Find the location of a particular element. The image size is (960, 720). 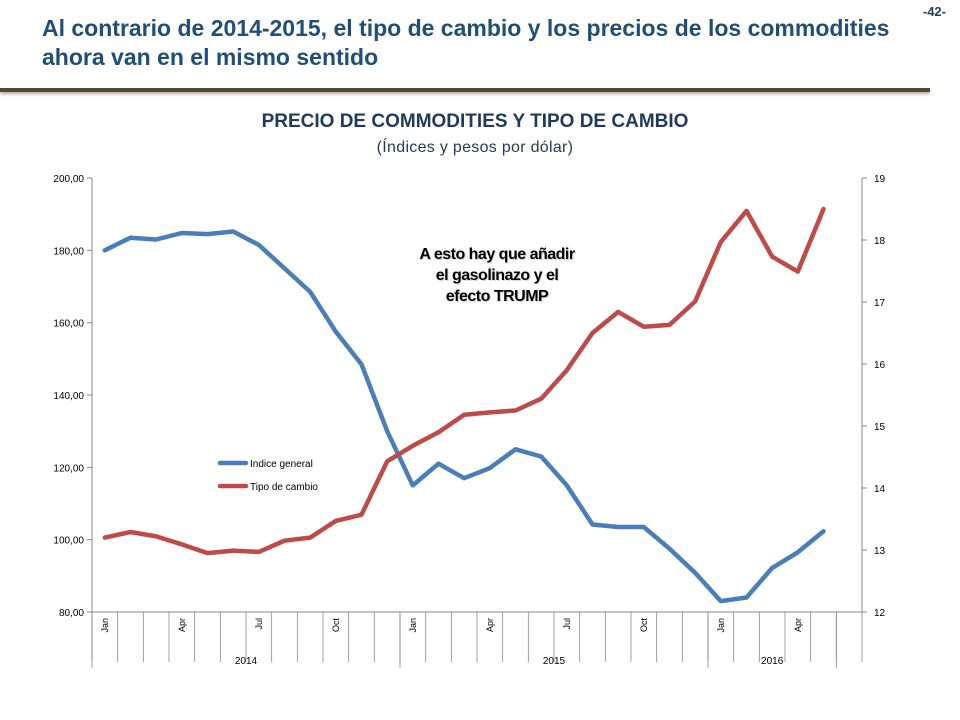

y-left-tick-label: 180,00 is located at coordinates (68, 251).